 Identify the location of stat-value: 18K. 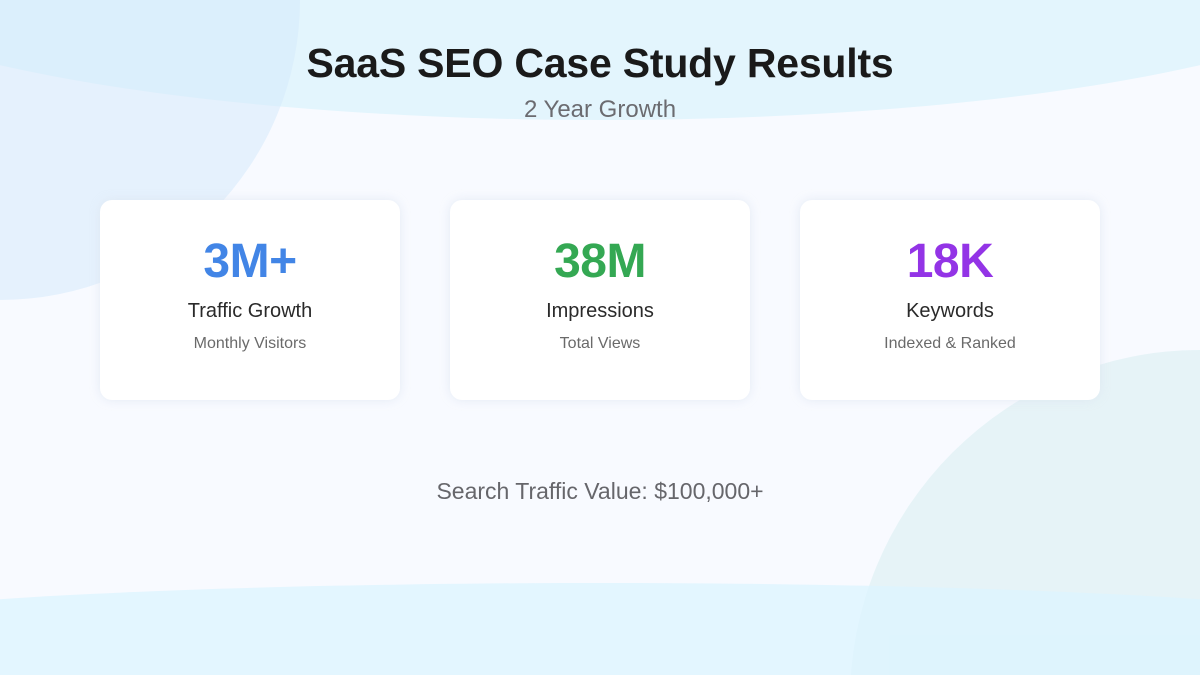
(950, 261).